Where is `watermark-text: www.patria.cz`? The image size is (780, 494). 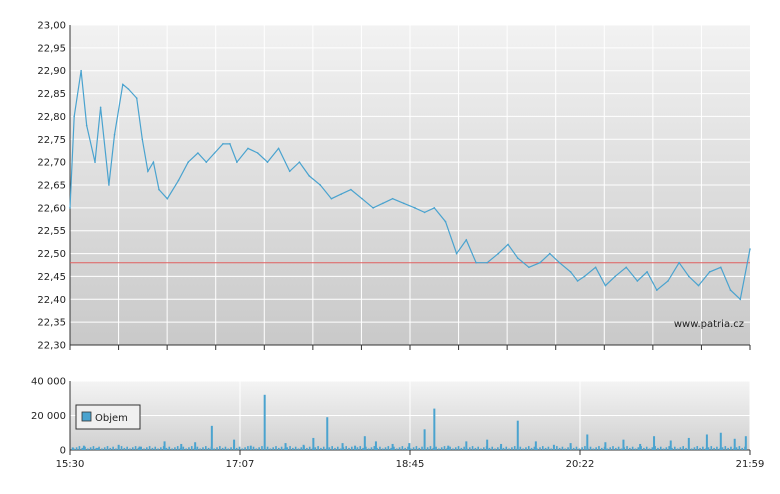
watermark-text: www.patria.cz is located at coordinates (709, 324).